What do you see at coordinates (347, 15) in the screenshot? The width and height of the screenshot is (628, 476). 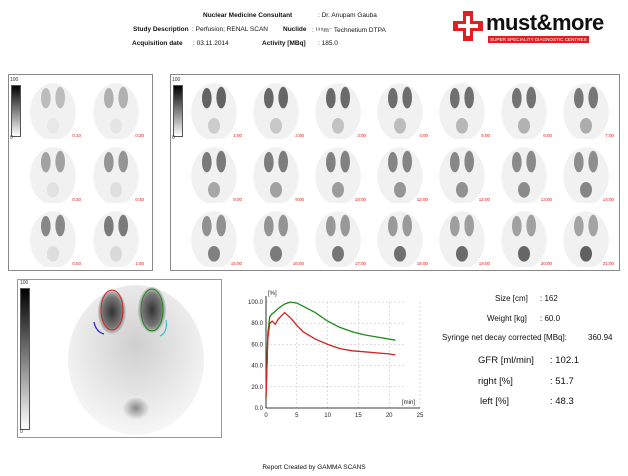 I see `consultant-value: : Dr. Anupam Gauba` at bounding box center [347, 15].